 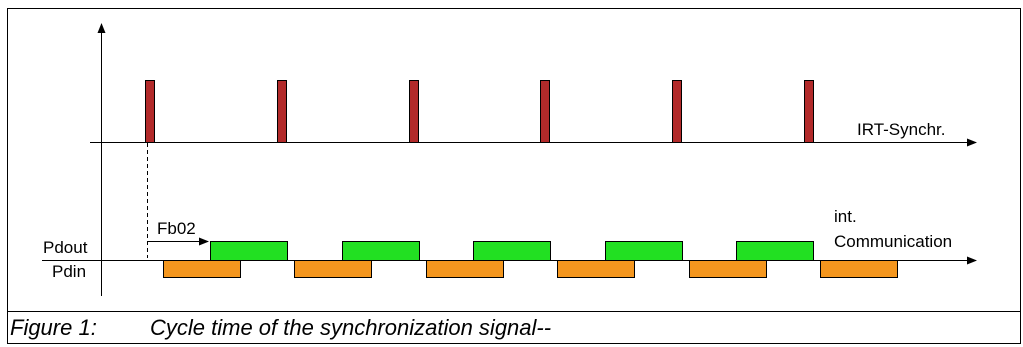 I want to click on pdin-label: Pdin, so click(x=69, y=271).